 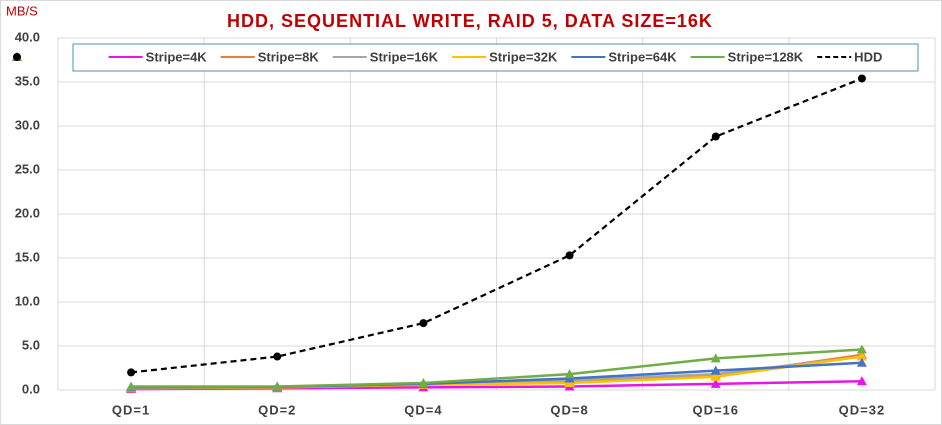 What do you see at coordinates (849, 56) in the screenshot?
I see `legend-item: HDD` at bounding box center [849, 56].